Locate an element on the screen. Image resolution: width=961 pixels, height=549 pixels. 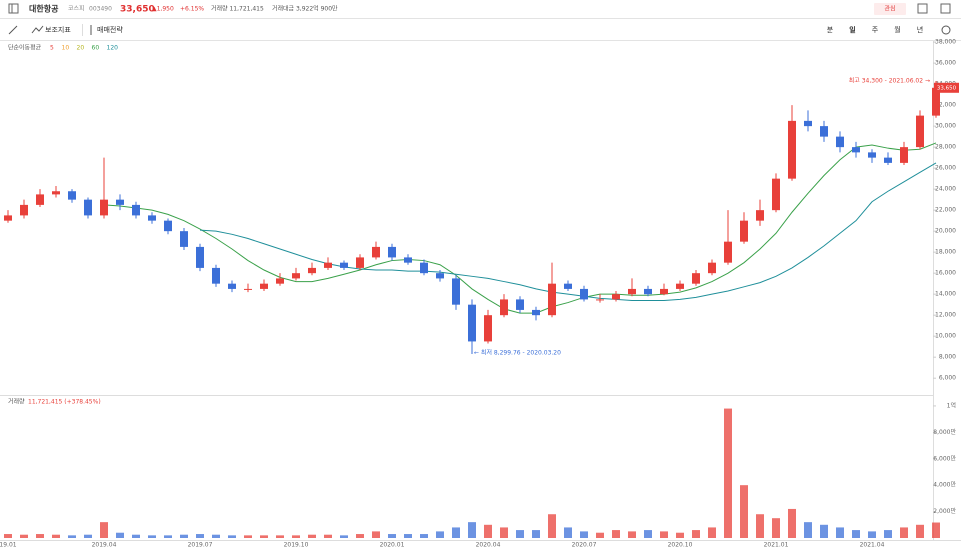
period-button: 분 is located at coordinates (830, 30).